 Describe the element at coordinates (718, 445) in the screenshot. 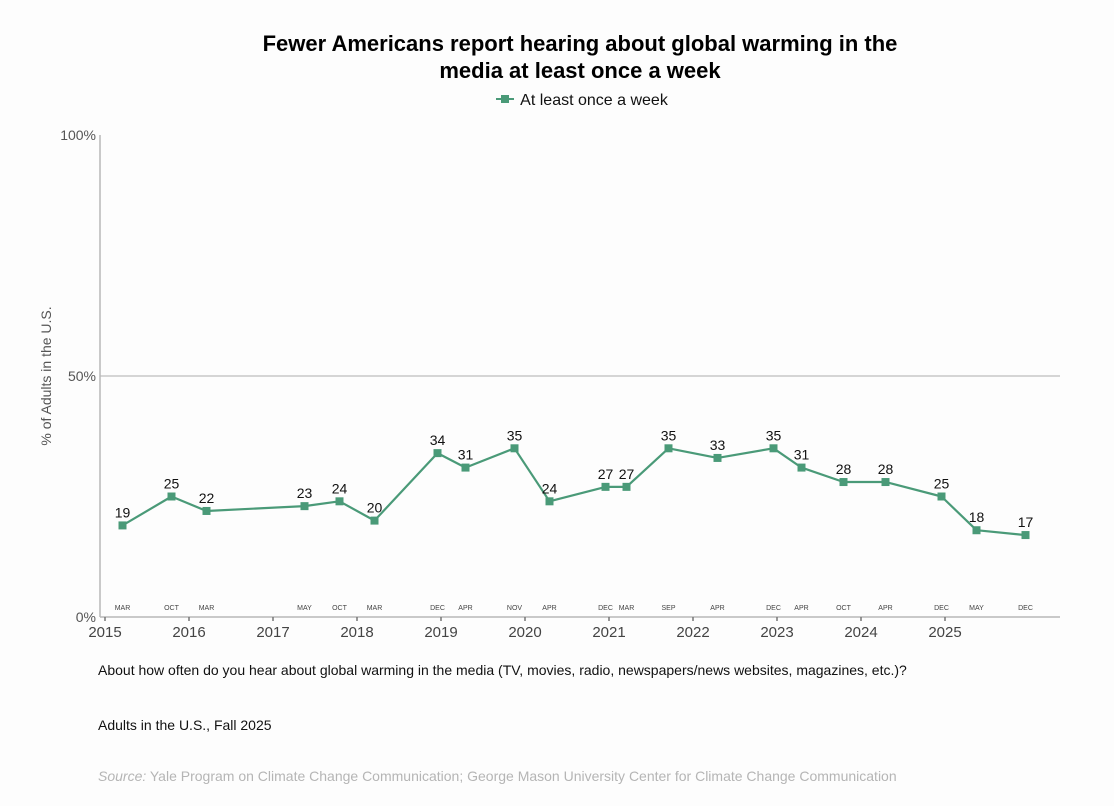

I see `data-label: 33` at that location.